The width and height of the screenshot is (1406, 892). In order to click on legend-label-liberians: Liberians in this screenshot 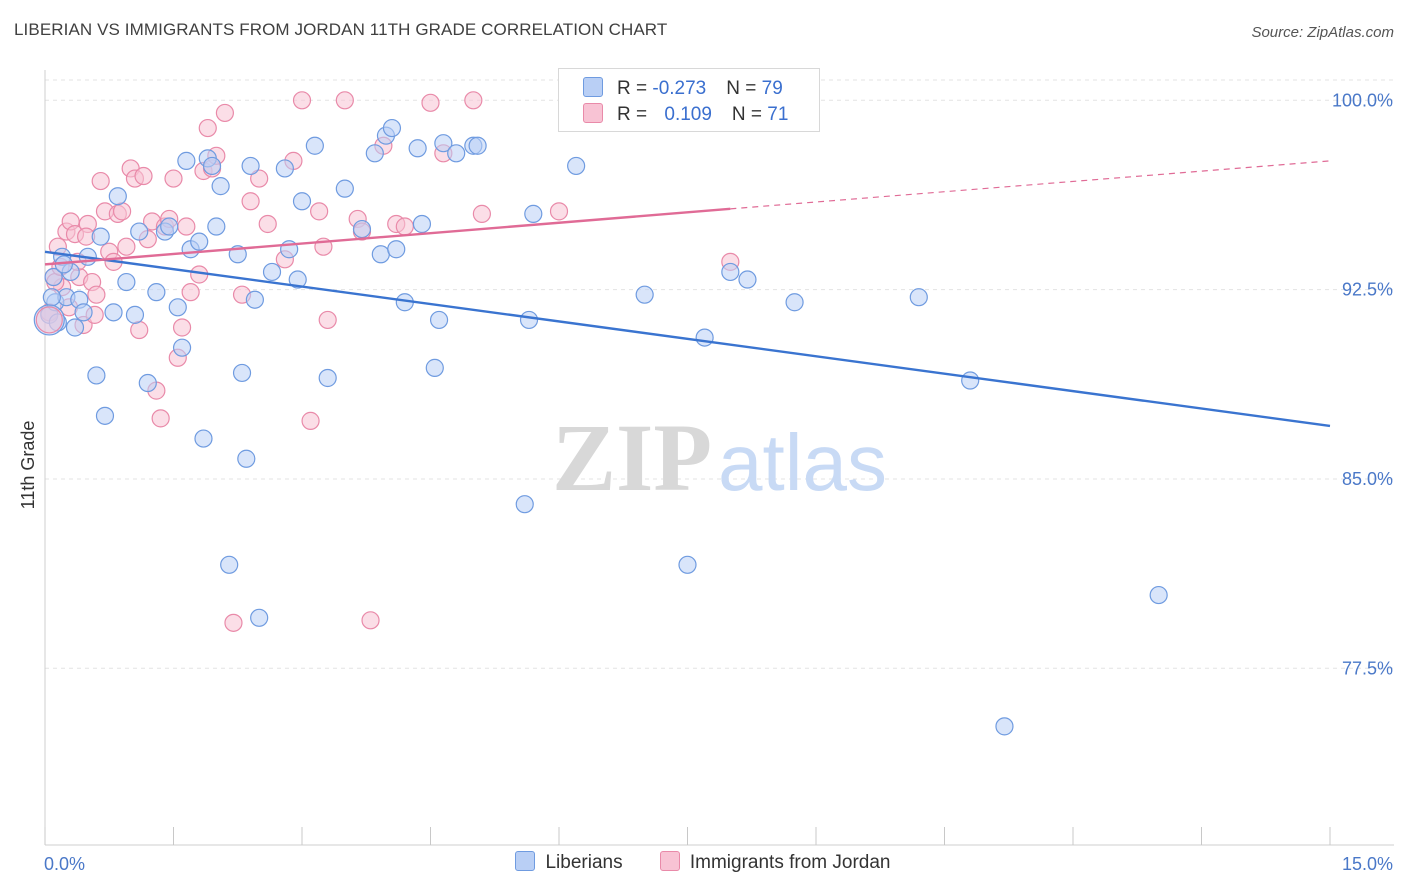, I will do `click(584, 862)`.